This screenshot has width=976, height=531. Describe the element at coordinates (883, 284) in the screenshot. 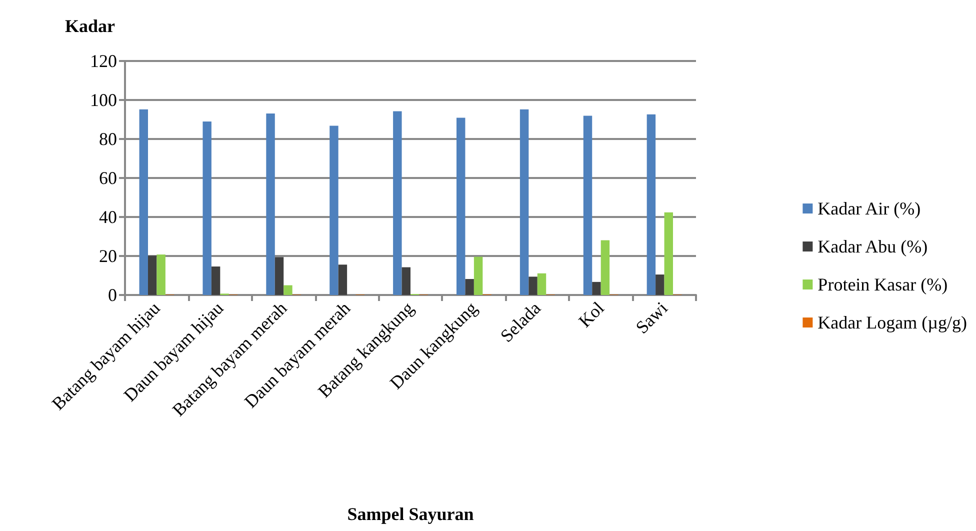

I see `legend-label: Protein Kasar (%)` at that location.